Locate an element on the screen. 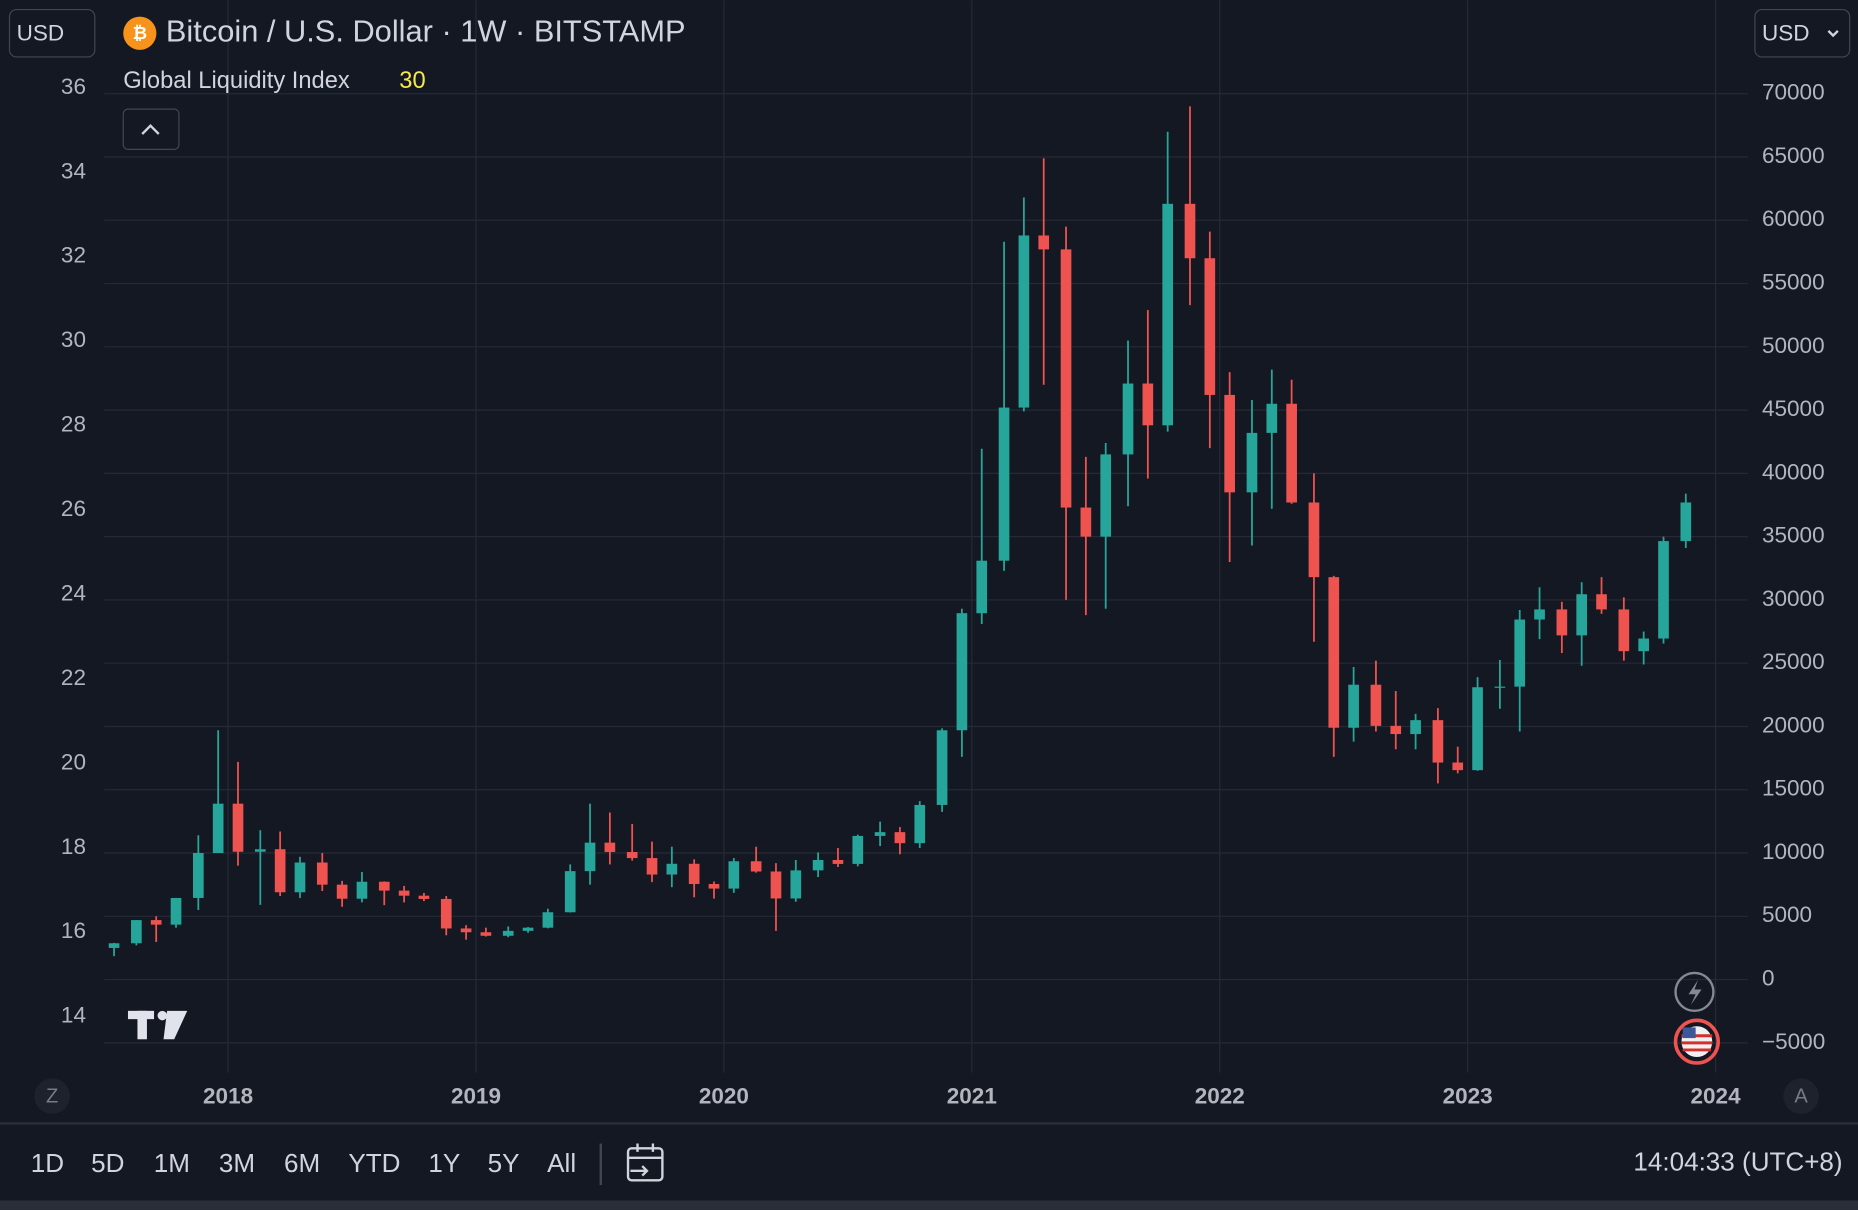 The width and height of the screenshot is (1858, 1210). y2-tick-label: 45000 is located at coordinates (1793, 408).